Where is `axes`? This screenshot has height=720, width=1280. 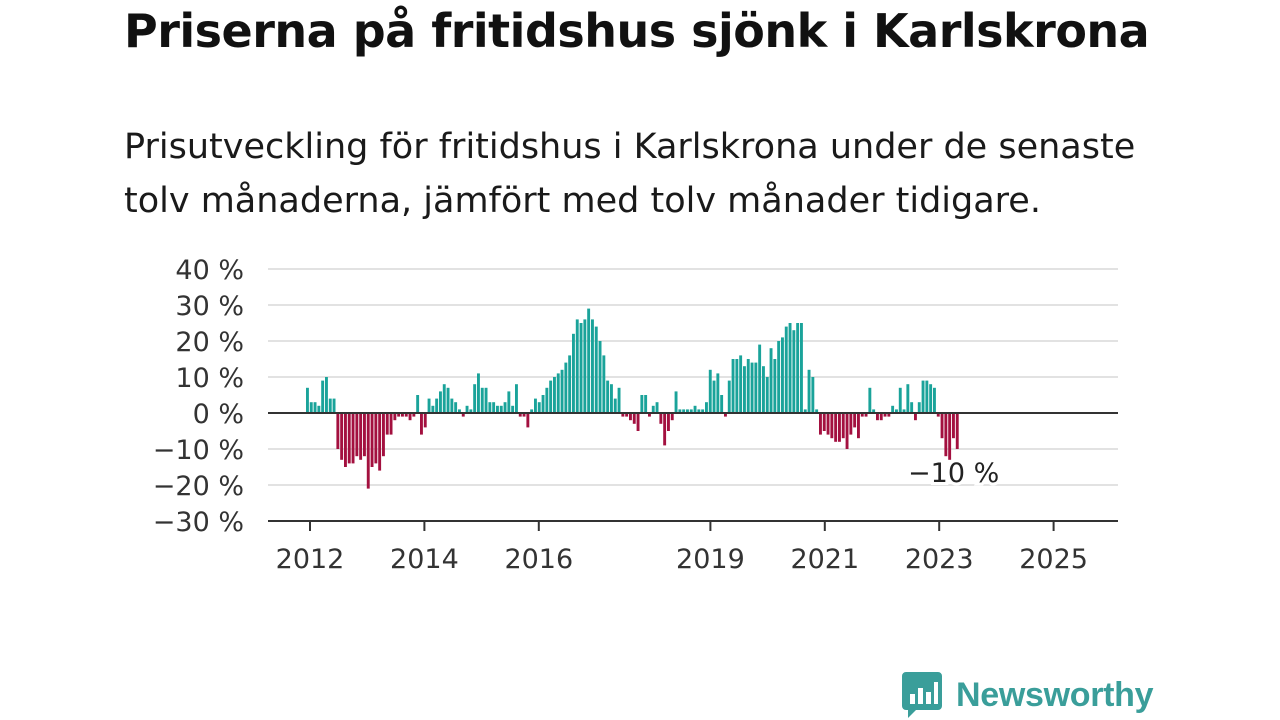 axes is located at coordinates (693, 471).